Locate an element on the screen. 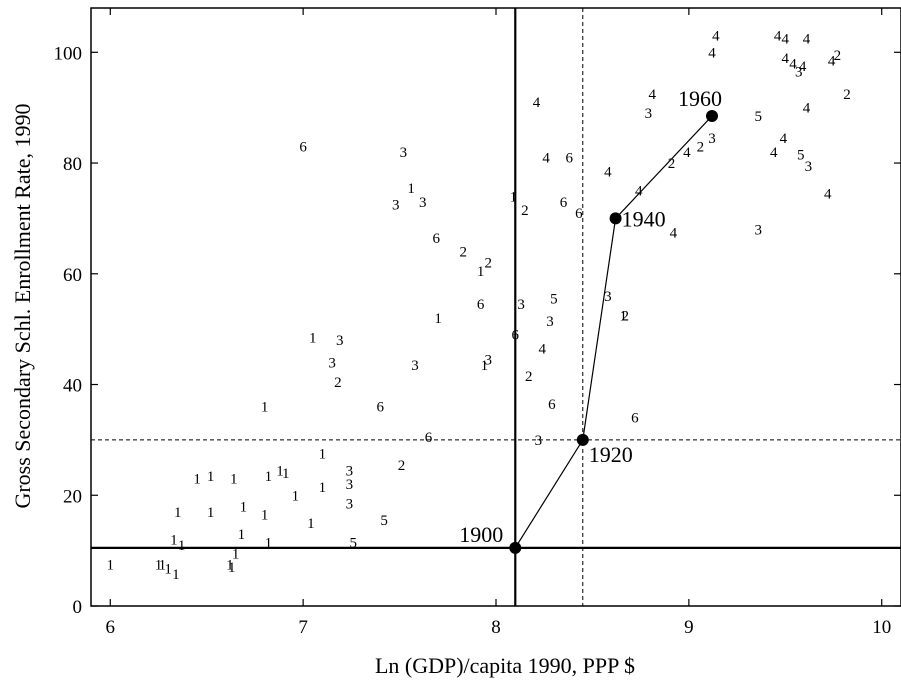 This screenshot has height=683, width=901. trajectory-year-label: 1920 is located at coordinates (611, 454).